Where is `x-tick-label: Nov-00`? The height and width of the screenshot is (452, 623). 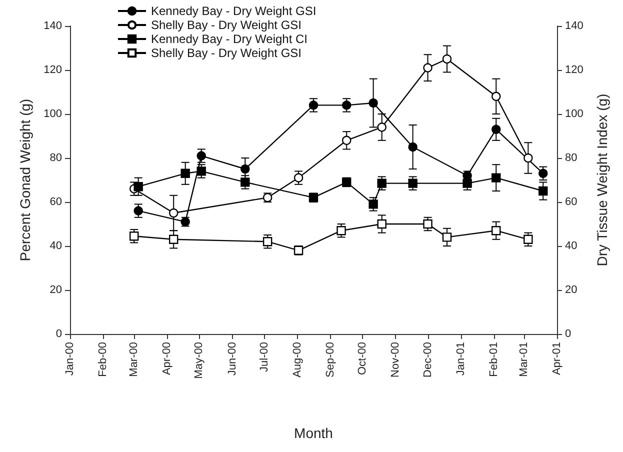
x-tick-label: Nov-00 is located at coordinates (396, 360).